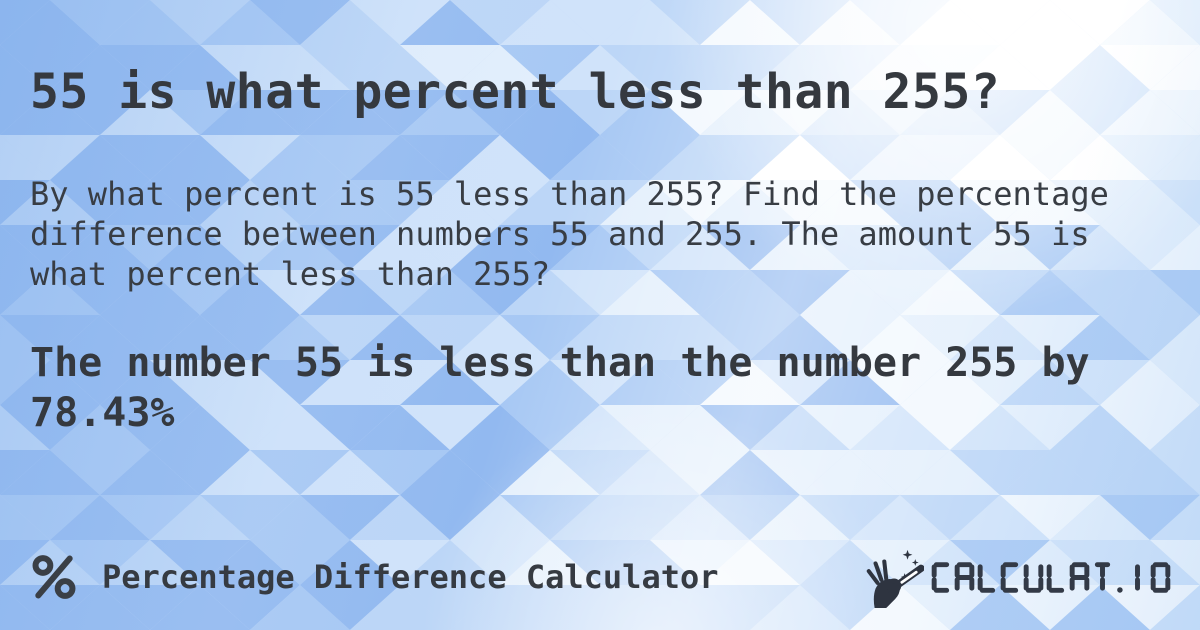 This screenshot has height=630, width=1200. Describe the element at coordinates (1051, 577) in the screenshot. I see `site-logo-text` at that location.